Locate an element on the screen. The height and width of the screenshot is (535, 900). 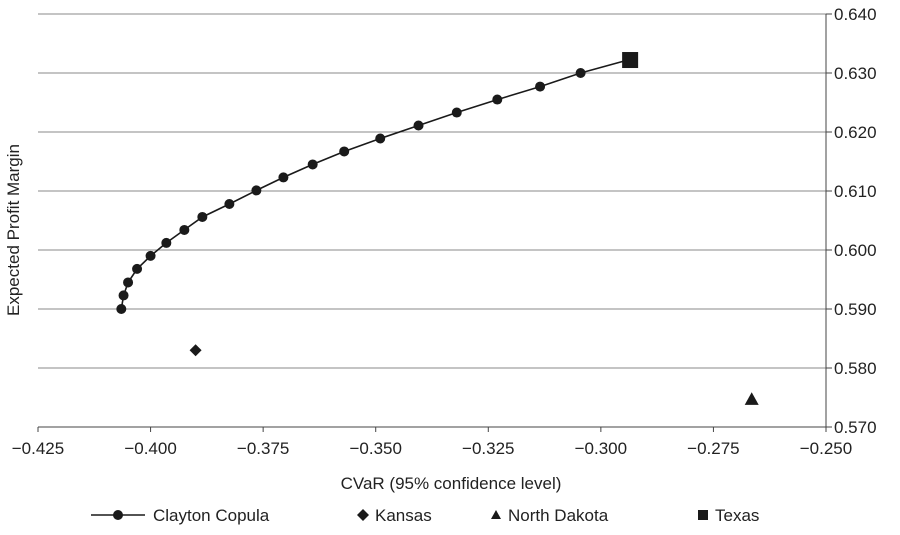
x-tick-label: −0.375 is located at coordinates (263, 448).